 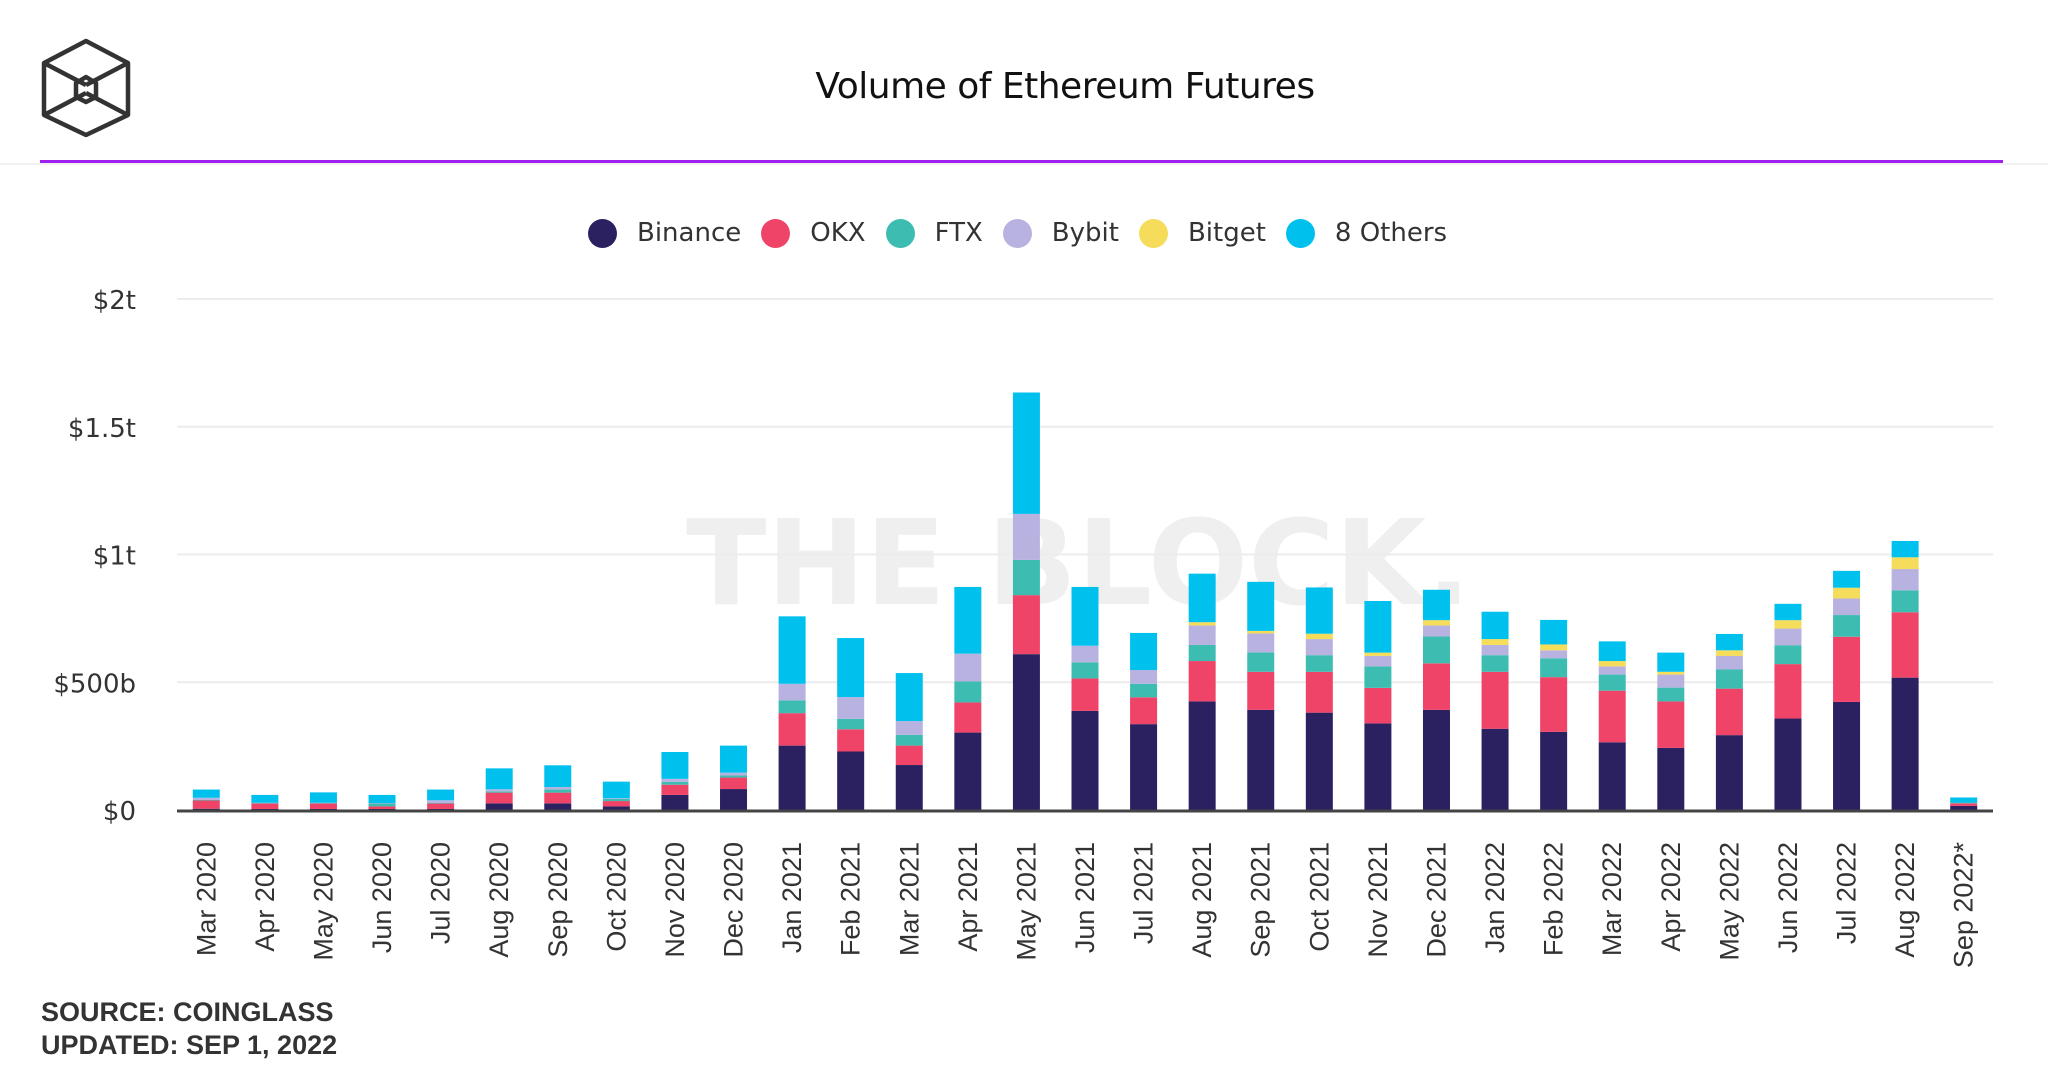 I want to click on bar-stack-sep-2021, so click(x=1261, y=695).